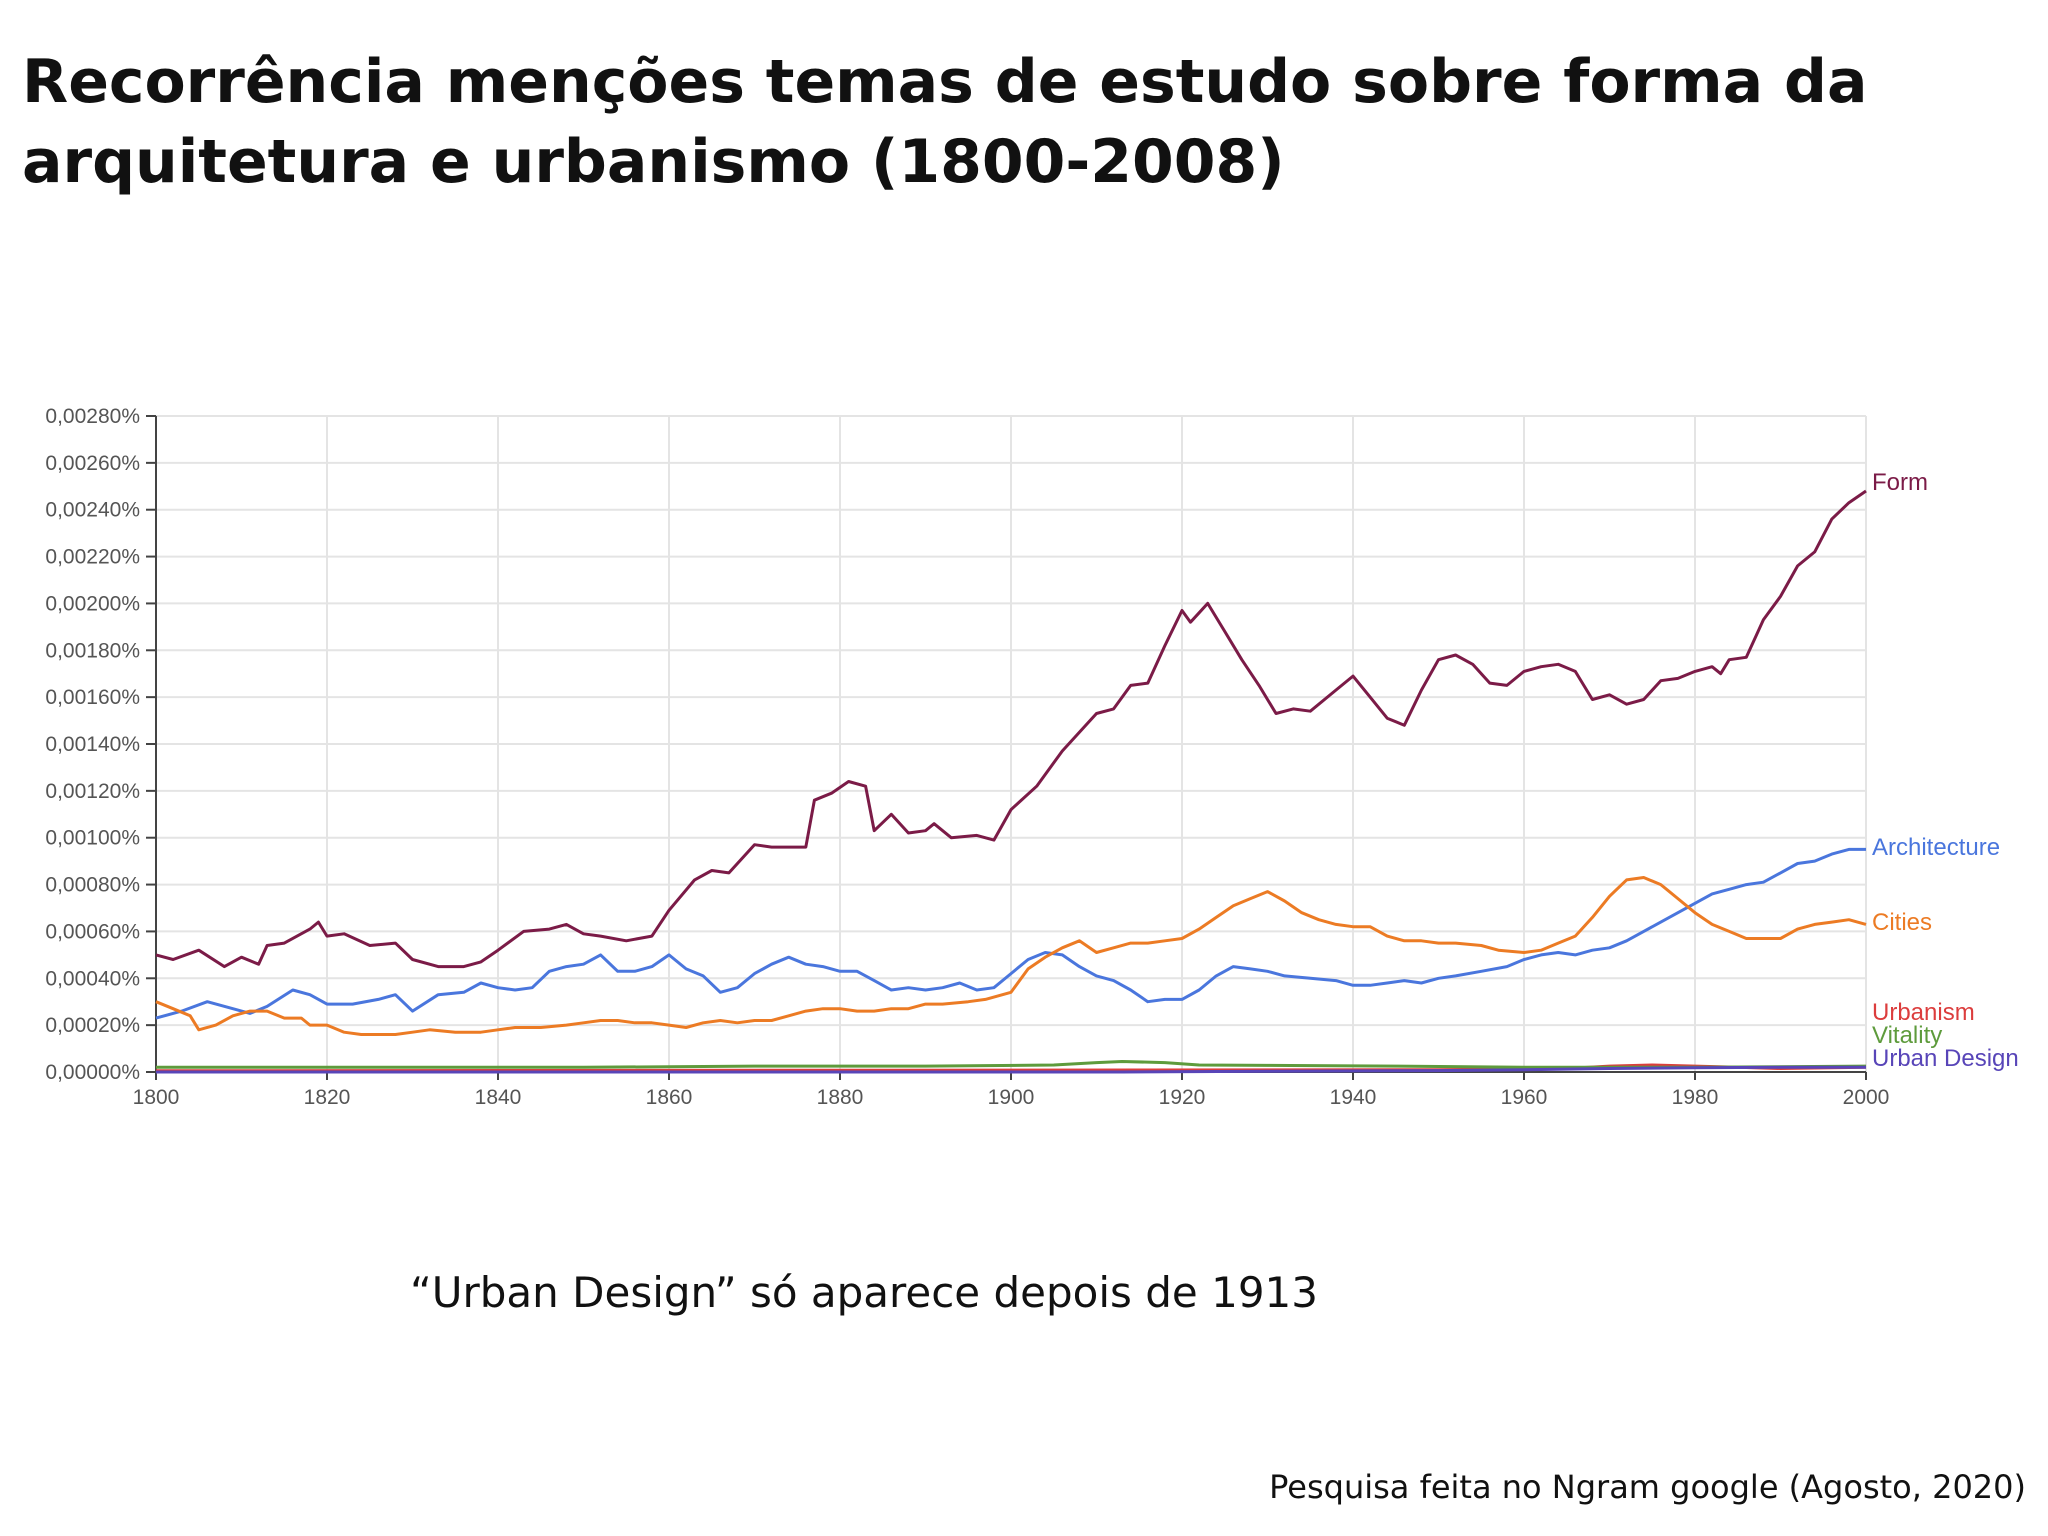 Image resolution: width=2048 pixels, height=1536 pixels. Describe the element at coordinates (1011, 956) in the screenshot. I see `series-line-cities` at that location.